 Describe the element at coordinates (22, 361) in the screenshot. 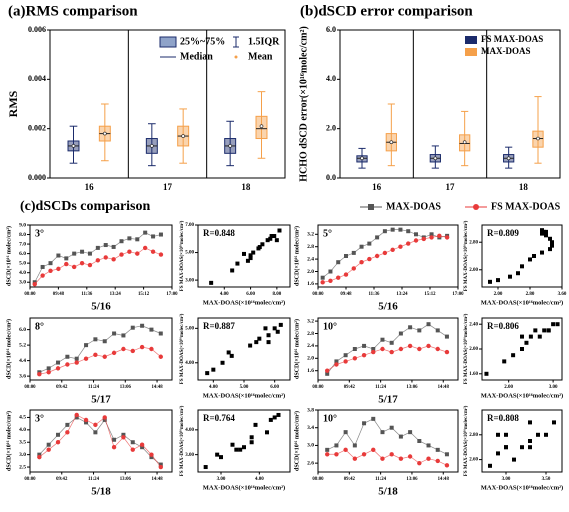

I see `y-tick-label: 4.4` at that location.